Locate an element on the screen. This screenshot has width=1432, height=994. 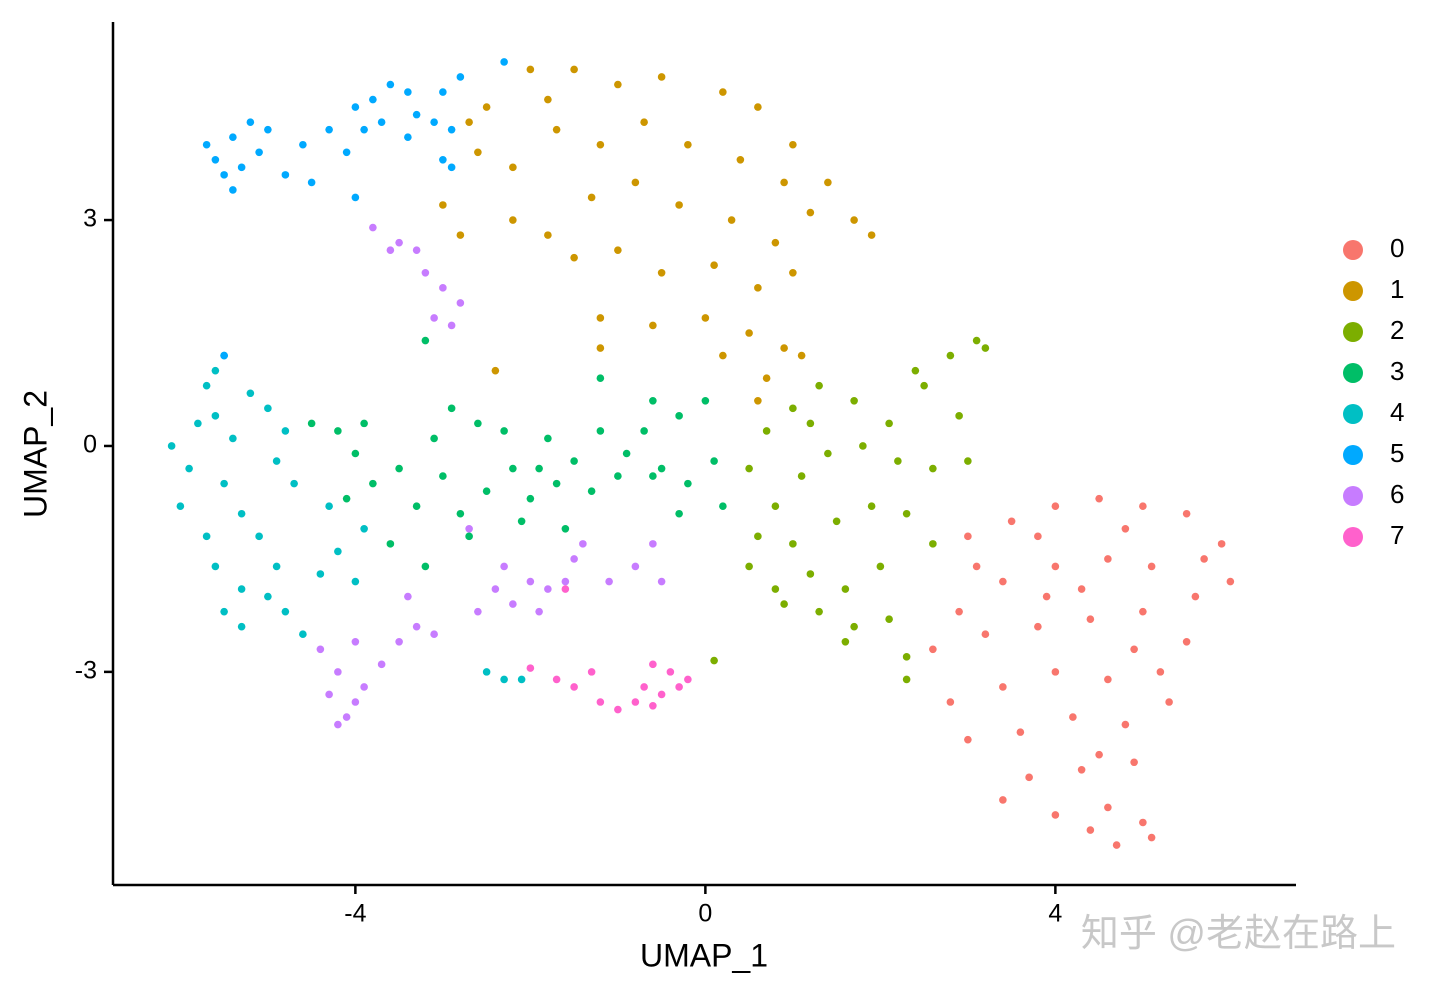
legend-label: 2 is located at coordinates (1397, 330).